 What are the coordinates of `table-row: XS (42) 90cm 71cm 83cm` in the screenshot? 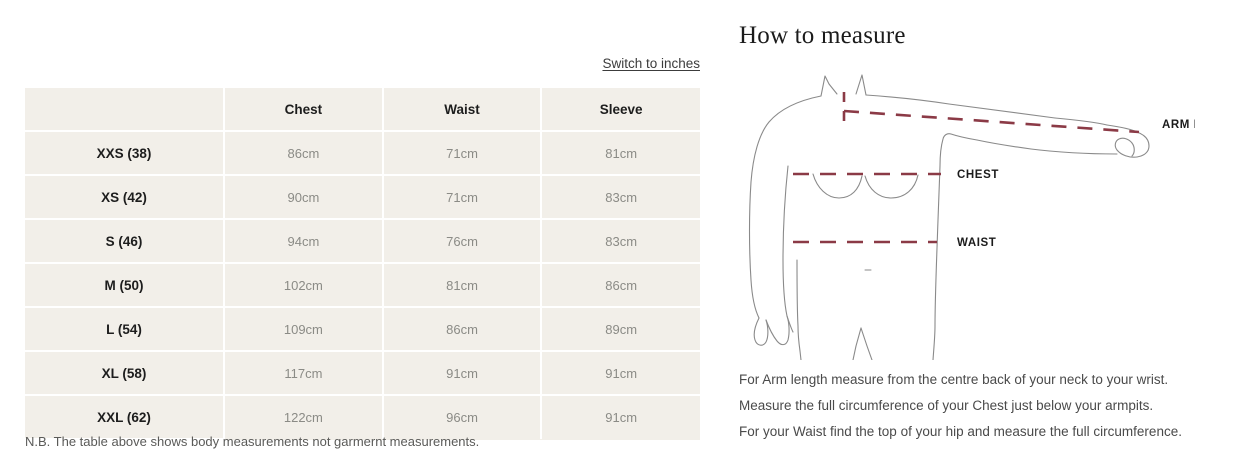 It's located at (362, 197).